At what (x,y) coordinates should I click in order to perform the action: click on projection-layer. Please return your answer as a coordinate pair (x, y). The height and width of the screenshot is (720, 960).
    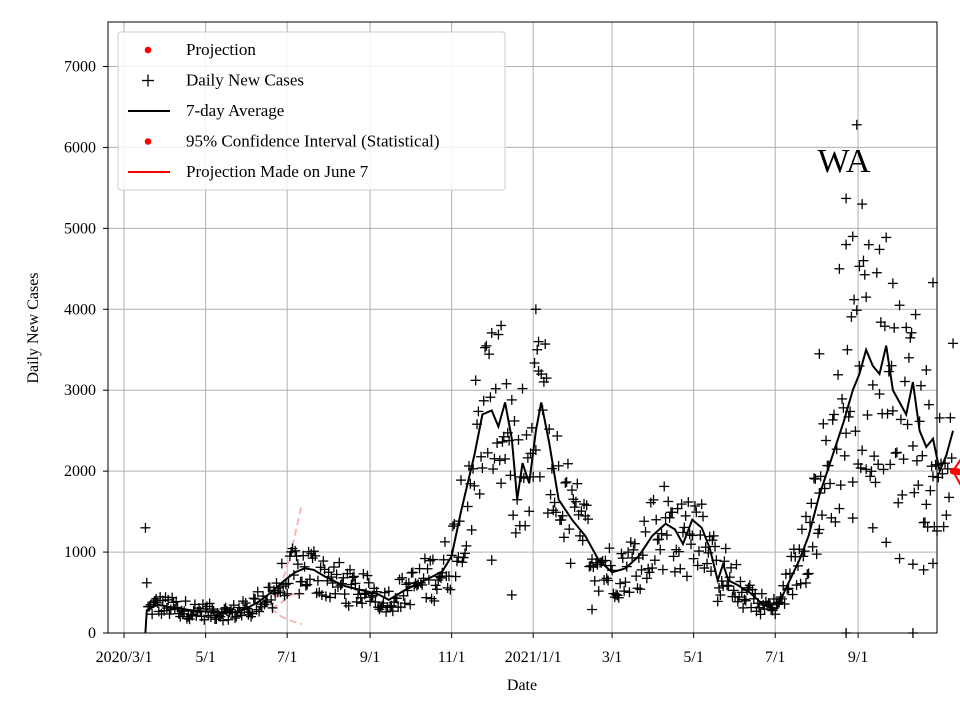
    Looking at the image, I should click on (954, 472).